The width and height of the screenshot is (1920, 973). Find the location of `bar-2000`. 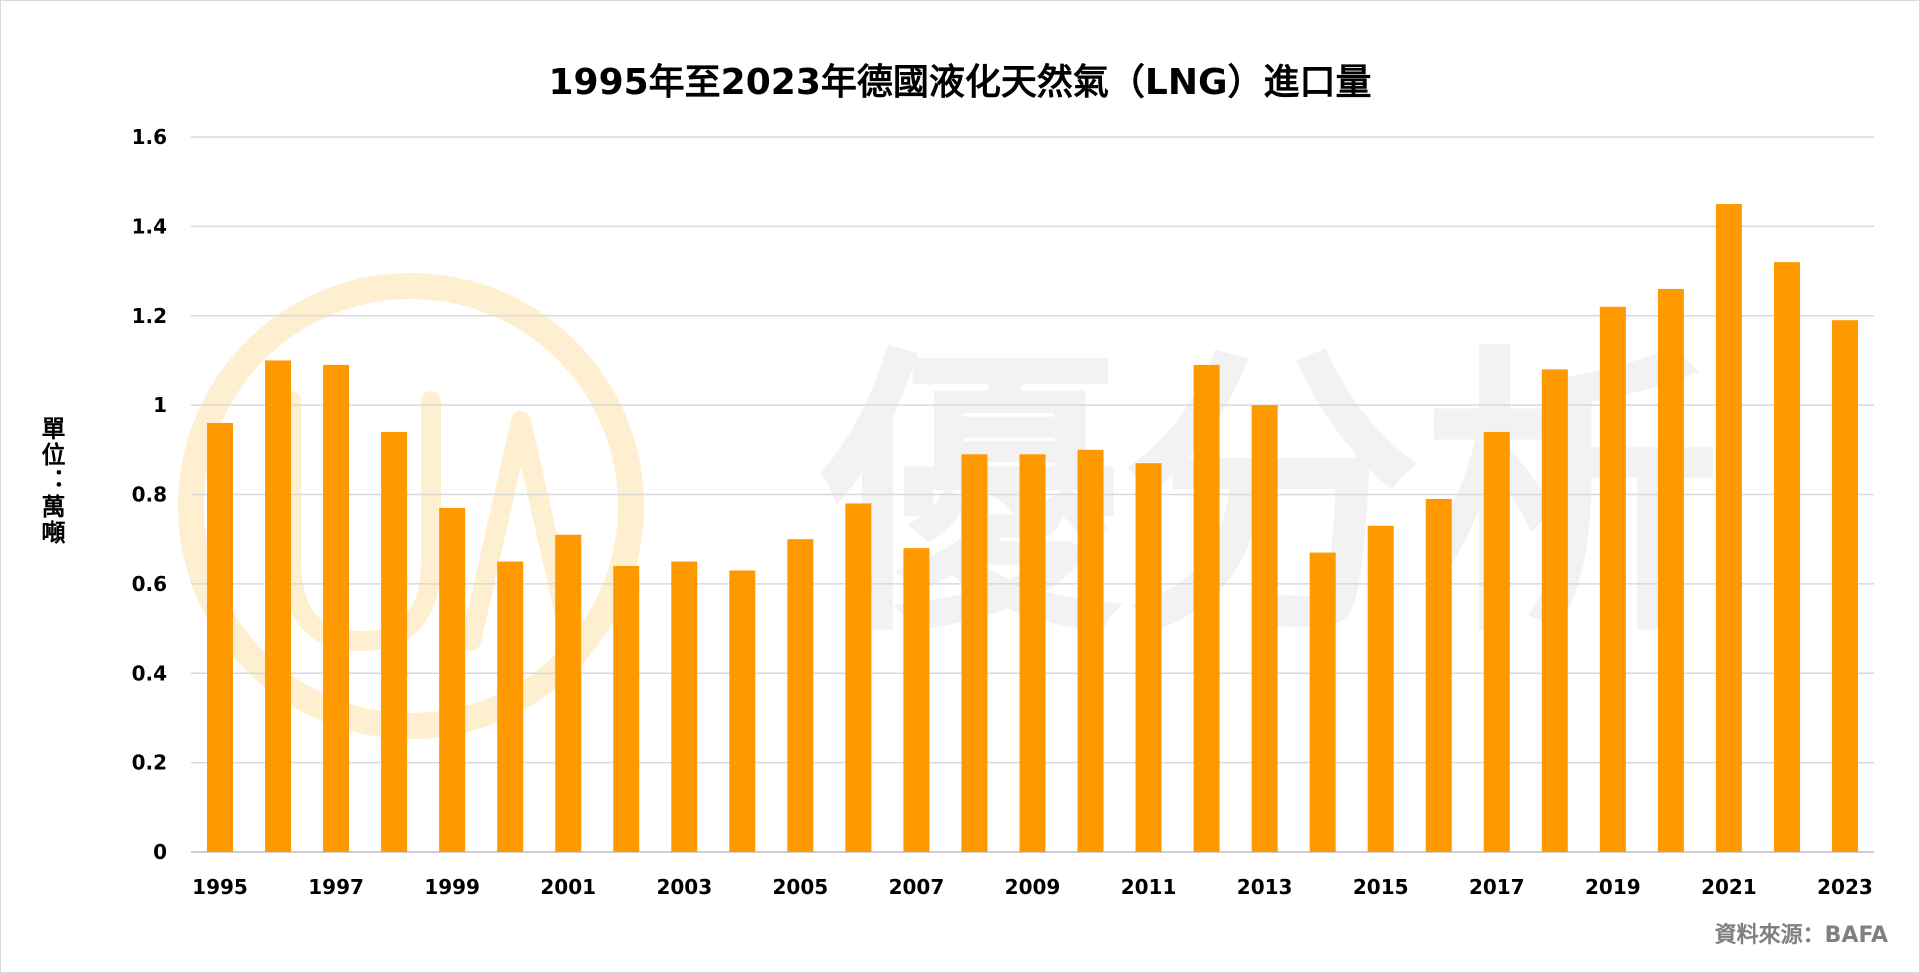

bar-2000 is located at coordinates (510, 706).